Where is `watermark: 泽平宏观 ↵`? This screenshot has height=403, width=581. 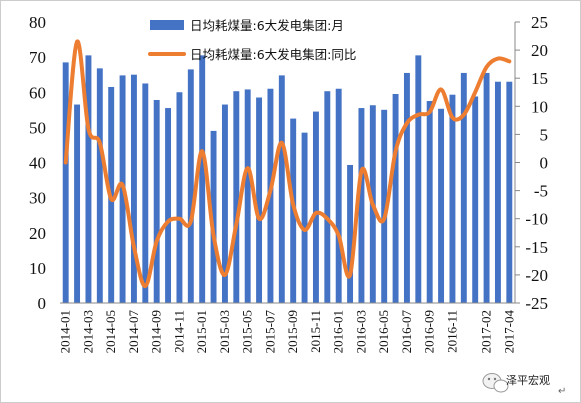 watermark: 泽平宏观 ↵ is located at coordinates (524, 385).